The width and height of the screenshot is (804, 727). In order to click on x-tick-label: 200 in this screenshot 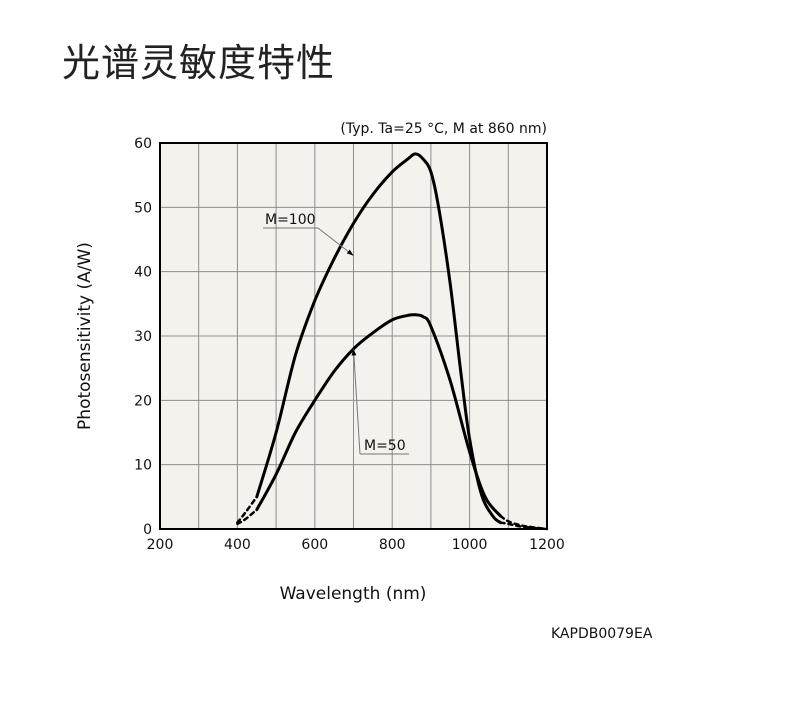, I will do `click(160, 545)`.